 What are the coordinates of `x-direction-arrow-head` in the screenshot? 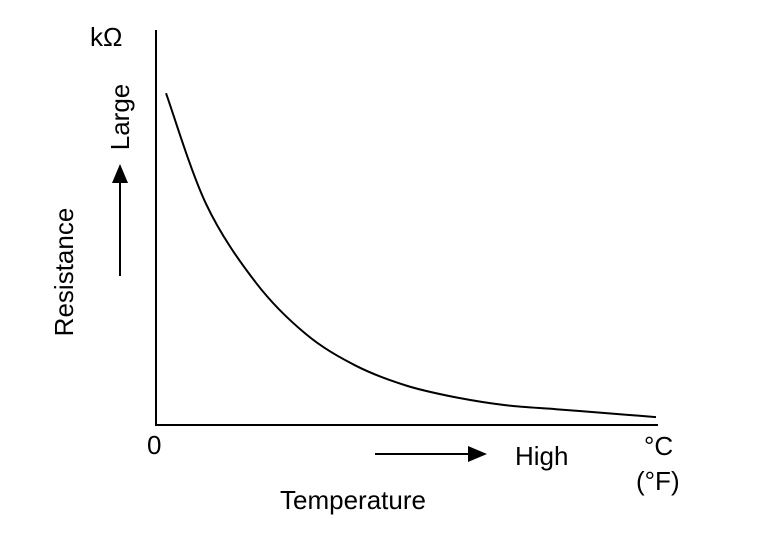 It's located at (477, 454).